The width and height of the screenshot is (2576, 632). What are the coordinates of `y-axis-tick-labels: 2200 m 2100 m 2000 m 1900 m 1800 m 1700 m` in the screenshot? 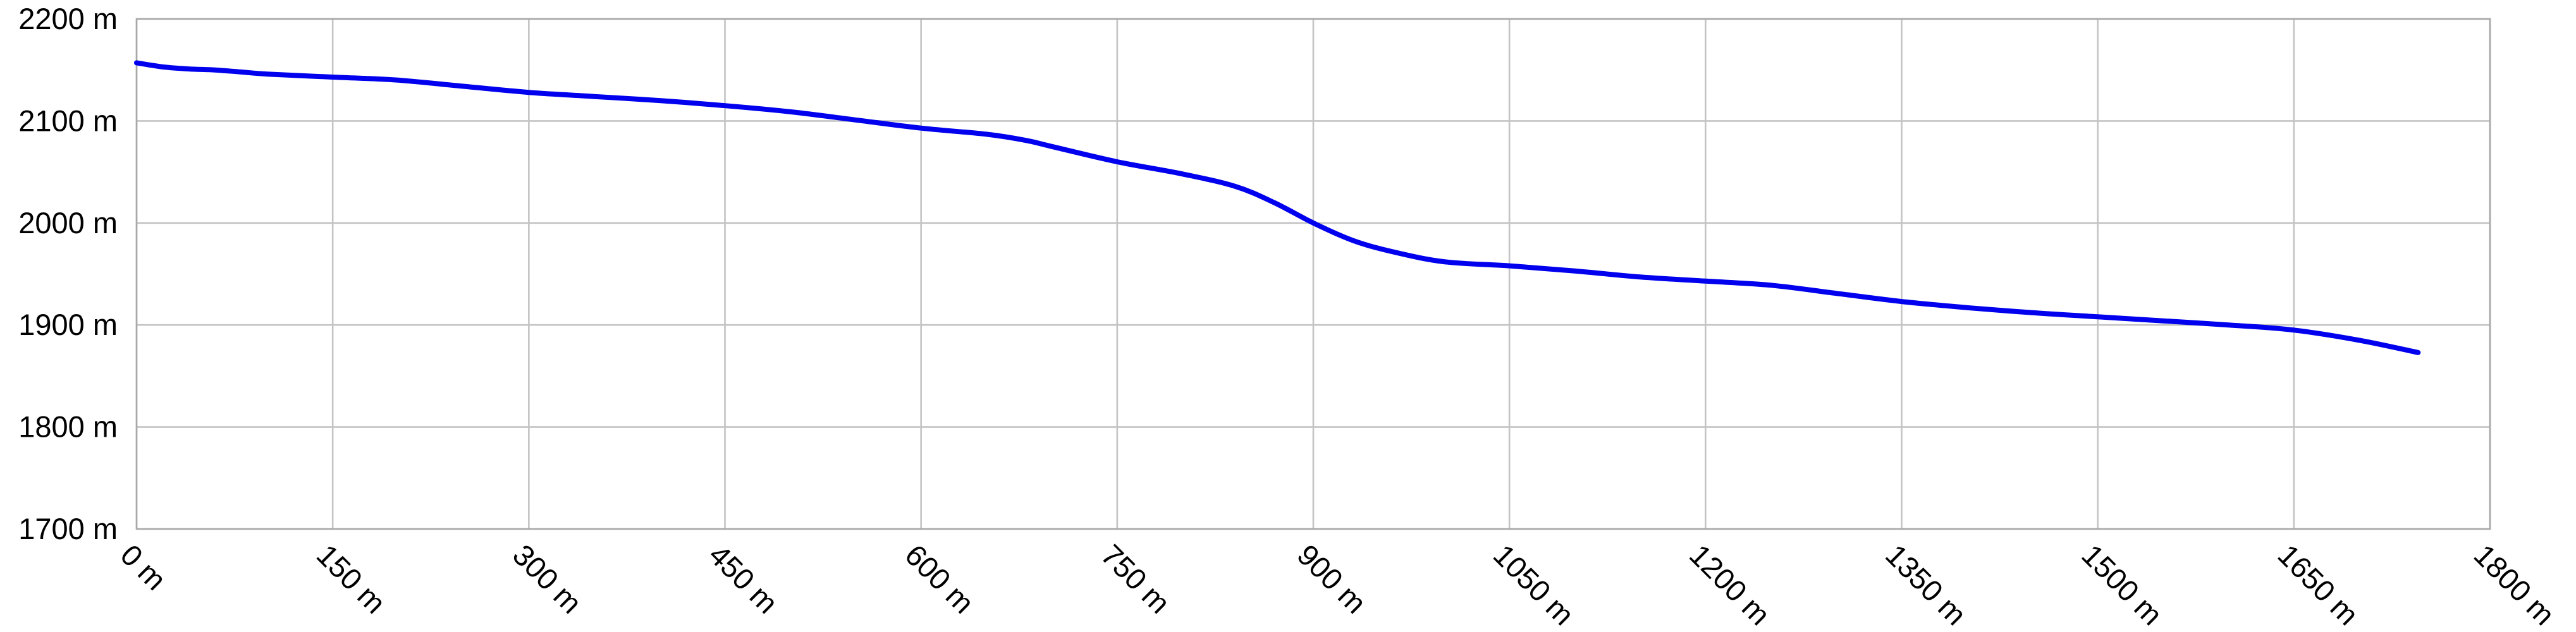 It's located at (68, 273).